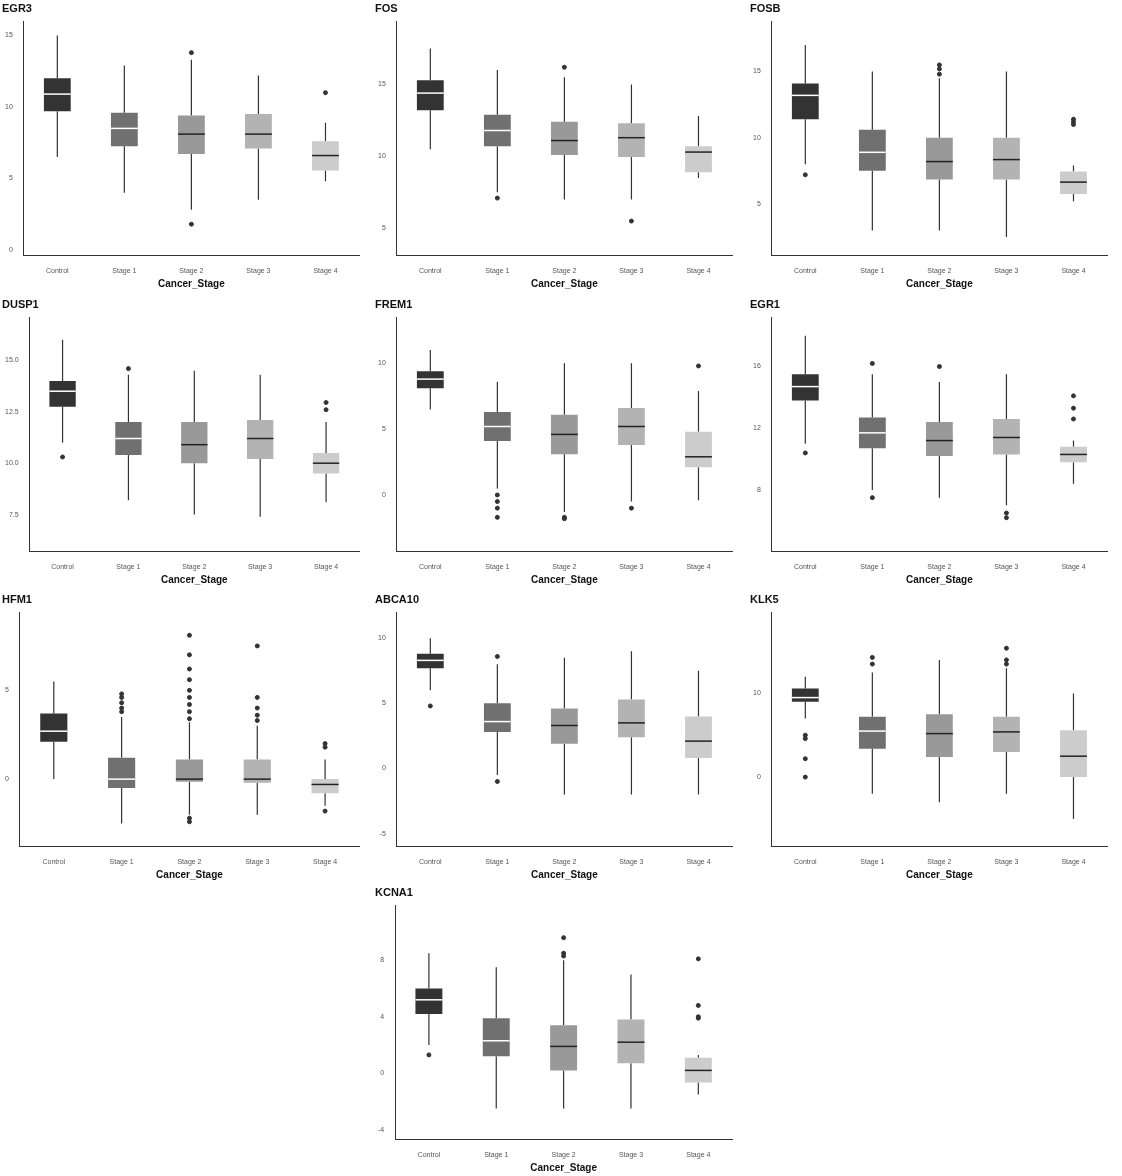  Describe the element at coordinates (397, 598) in the screenshot. I see `chart-title: ABCA10` at that location.